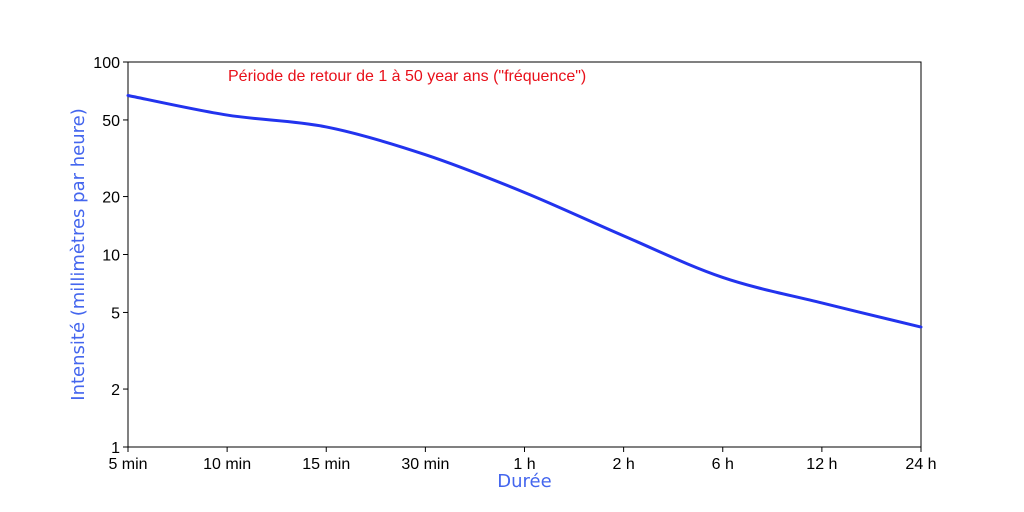 This screenshot has height=512, width=1024. What do you see at coordinates (78, 254) in the screenshot?
I see `y-axis-label: Intensité (millimètres par heure)` at bounding box center [78, 254].